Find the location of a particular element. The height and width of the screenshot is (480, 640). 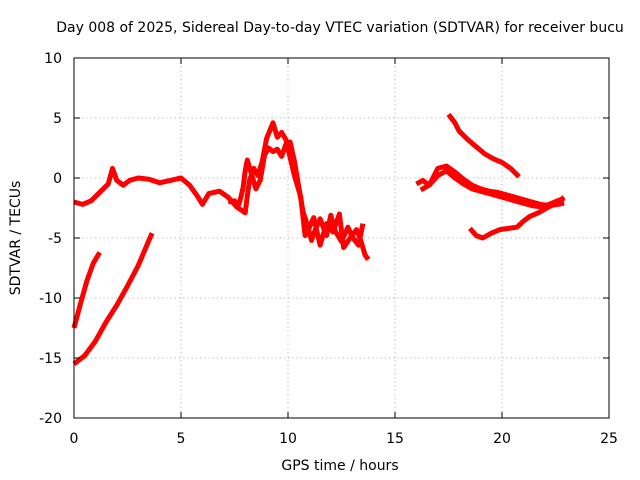

y-tick-label: -15 is located at coordinates (50, 359).